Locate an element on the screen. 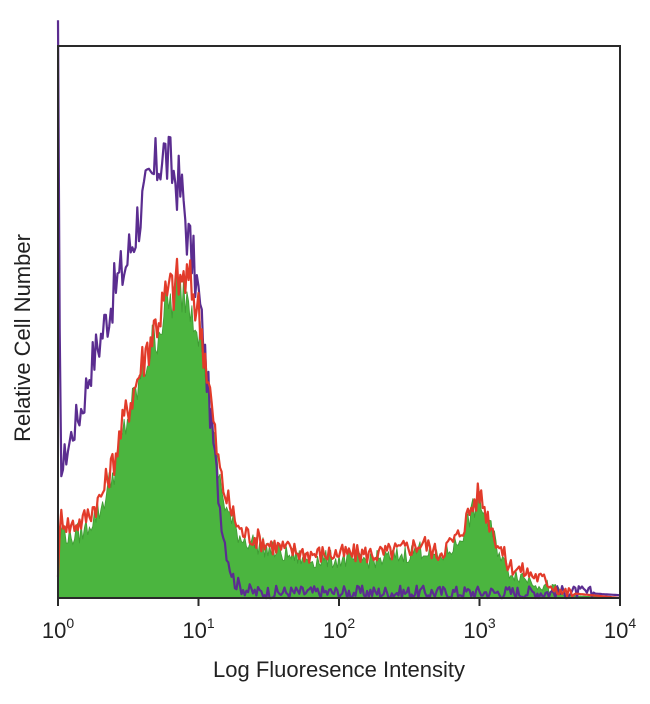 This screenshot has width=650, height=704. x-ticks: 10⁰ 10¹ 10² 10³ 10⁴ is located at coordinates (339, 620).